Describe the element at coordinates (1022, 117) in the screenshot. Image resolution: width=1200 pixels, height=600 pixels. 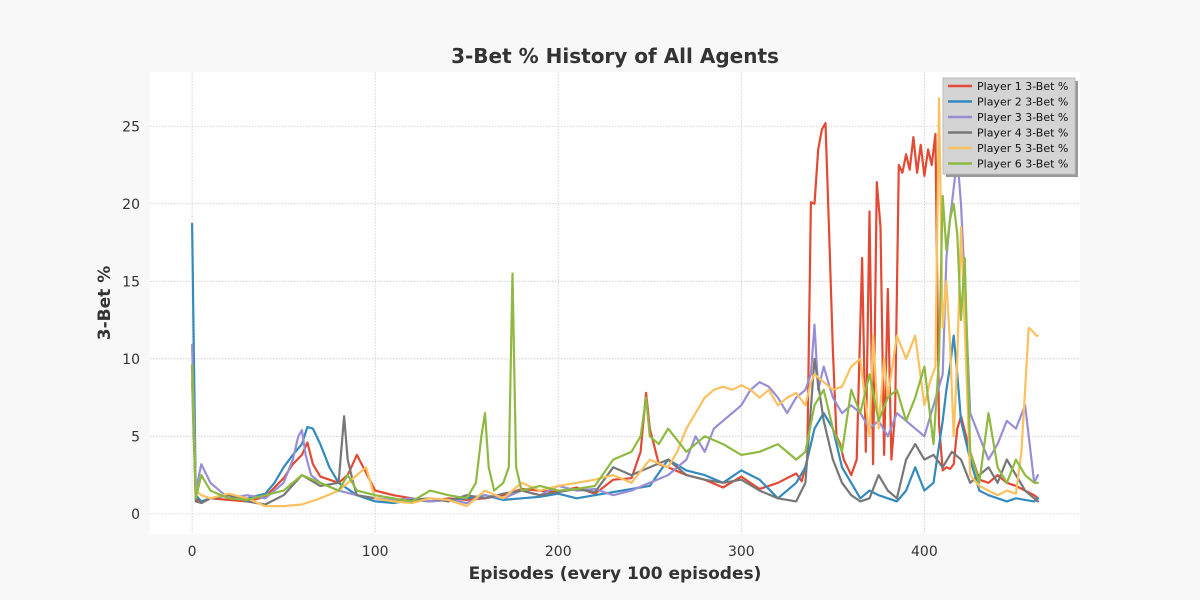
I see `legend-label-player-3: Player 3 3-Bet %` at that location.